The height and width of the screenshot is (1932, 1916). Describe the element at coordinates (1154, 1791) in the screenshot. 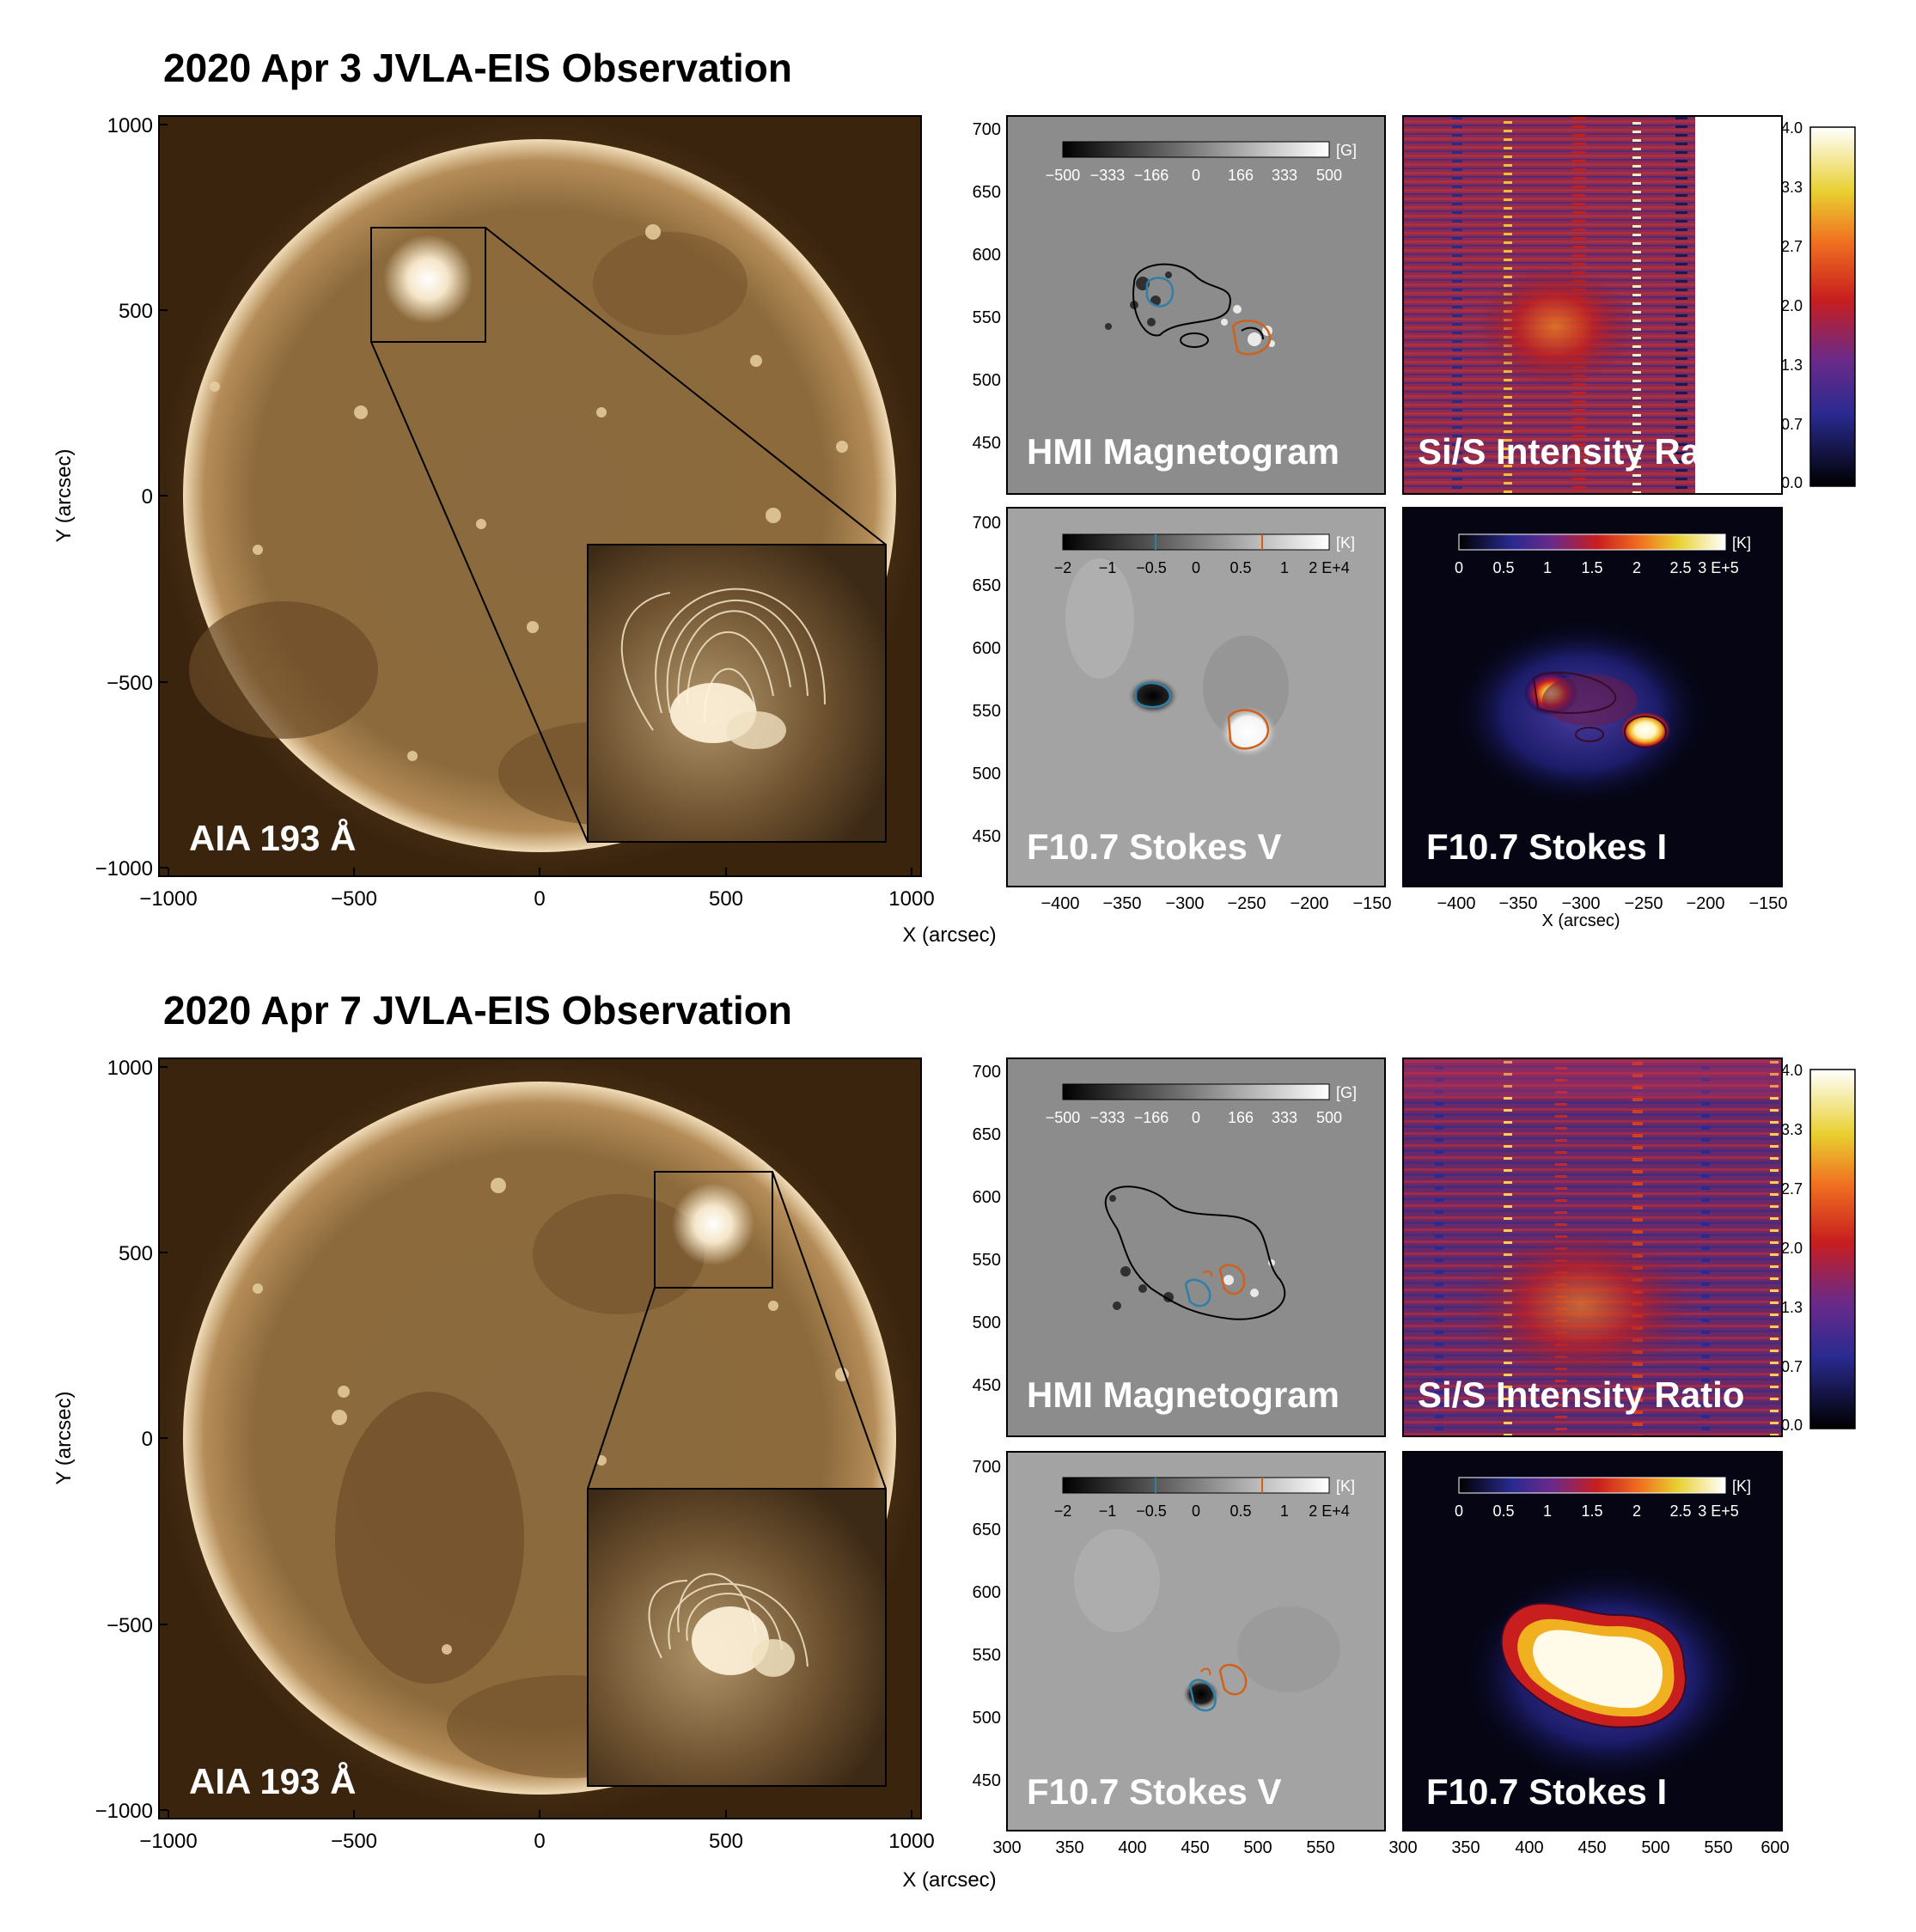

I see `sv2-label: F10.7 Stokes V` at that location.